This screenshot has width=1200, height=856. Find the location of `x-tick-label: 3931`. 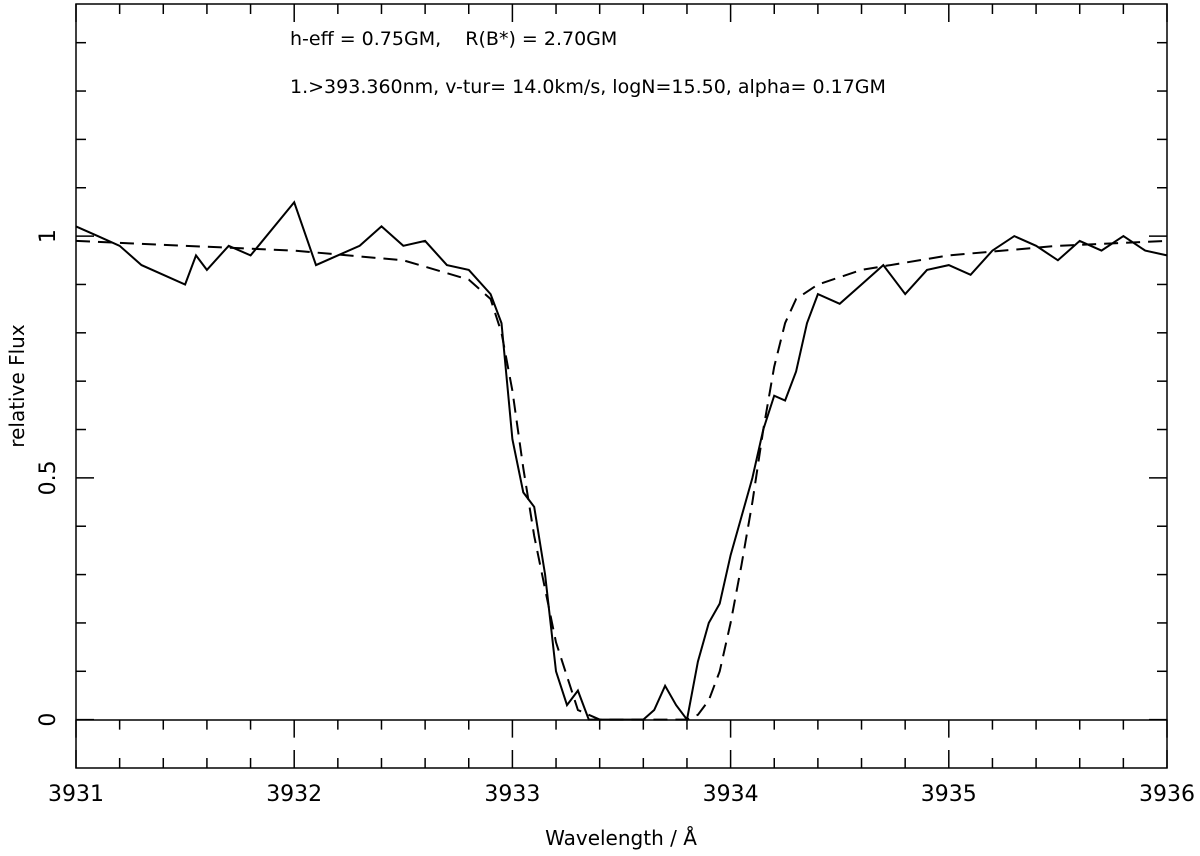

x-tick-label: 3931 is located at coordinates (76, 794).